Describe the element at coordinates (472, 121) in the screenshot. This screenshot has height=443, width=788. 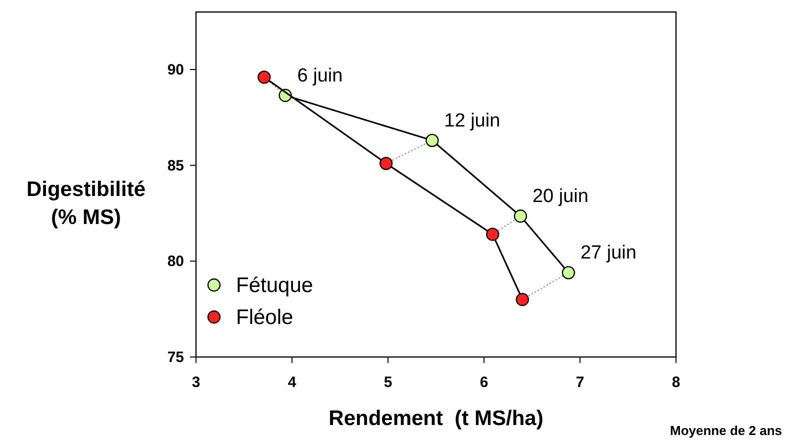
I see `annotation: 12 juin` at that location.